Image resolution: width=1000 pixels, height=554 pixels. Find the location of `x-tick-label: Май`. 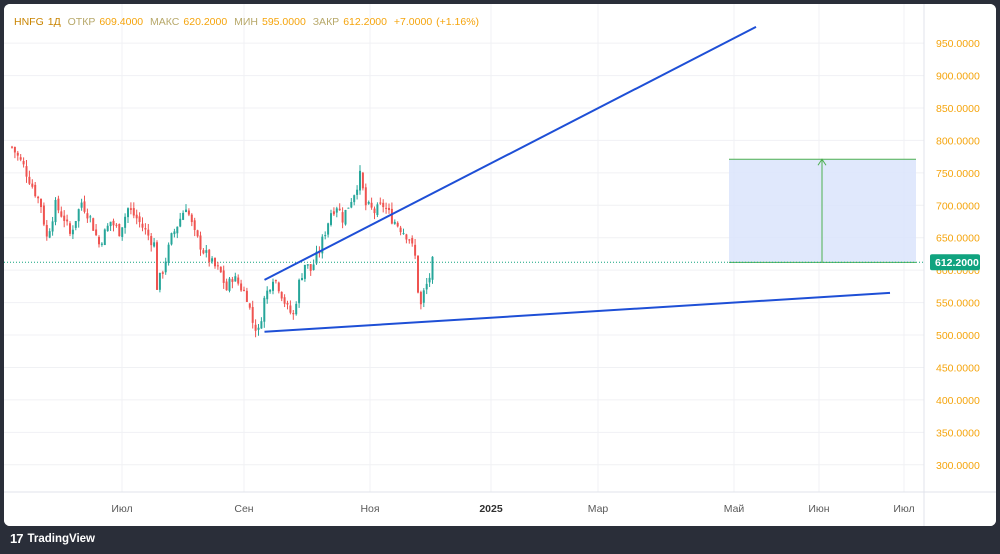

x-tick-label: Май is located at coordinates (734, 509).